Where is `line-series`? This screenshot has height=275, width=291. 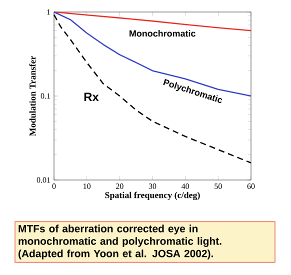 line-series is located at coordinates (152, 21).